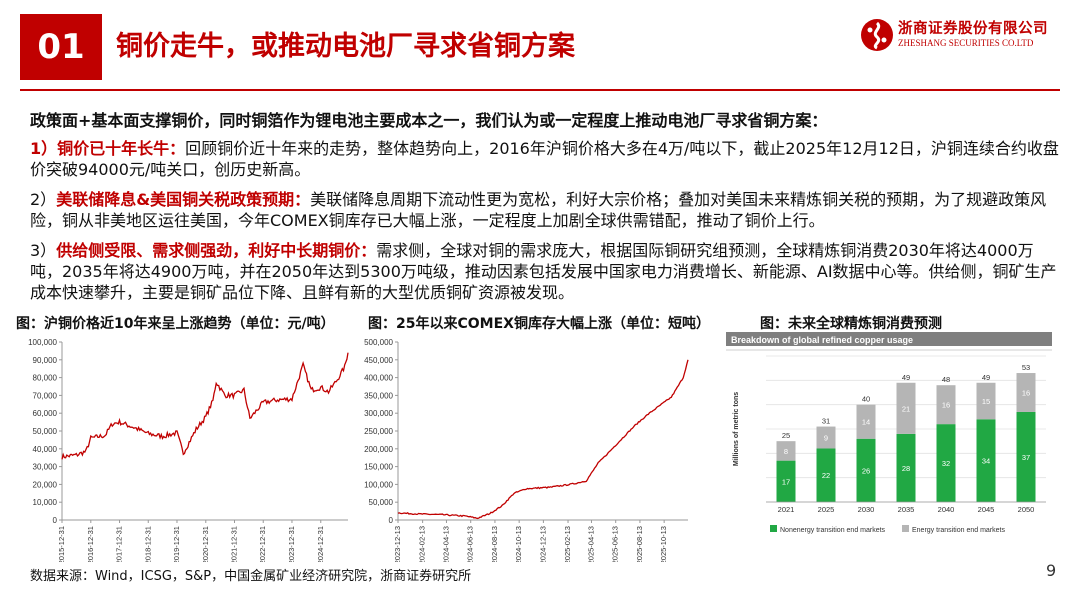 The height and width of the screenshot is (608, 1080). What do you see at coordinates (205, 406) in the screenshot?
I see `chart1-series-line` at bounding box center [205, 406].